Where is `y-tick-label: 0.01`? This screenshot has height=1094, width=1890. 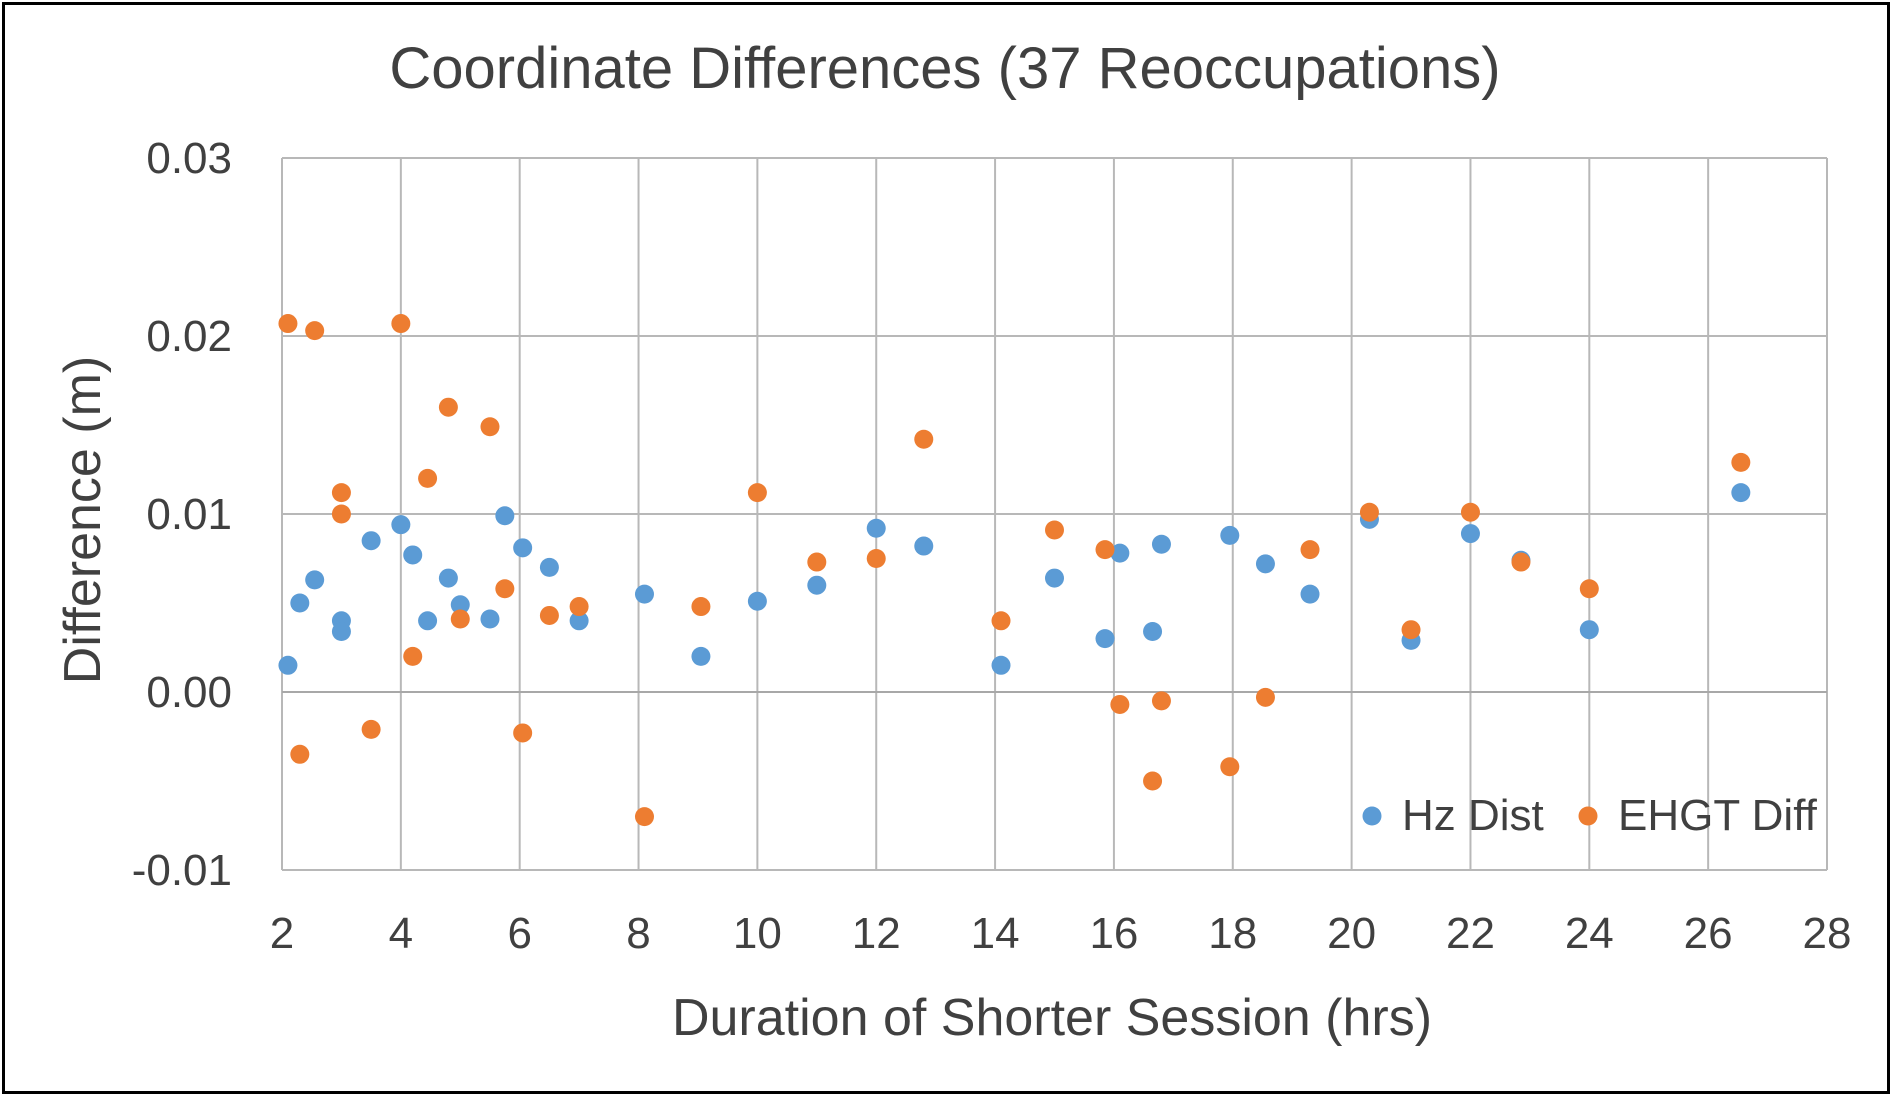
y-tick-label: 0.01 is located at coordinates (189, 514).